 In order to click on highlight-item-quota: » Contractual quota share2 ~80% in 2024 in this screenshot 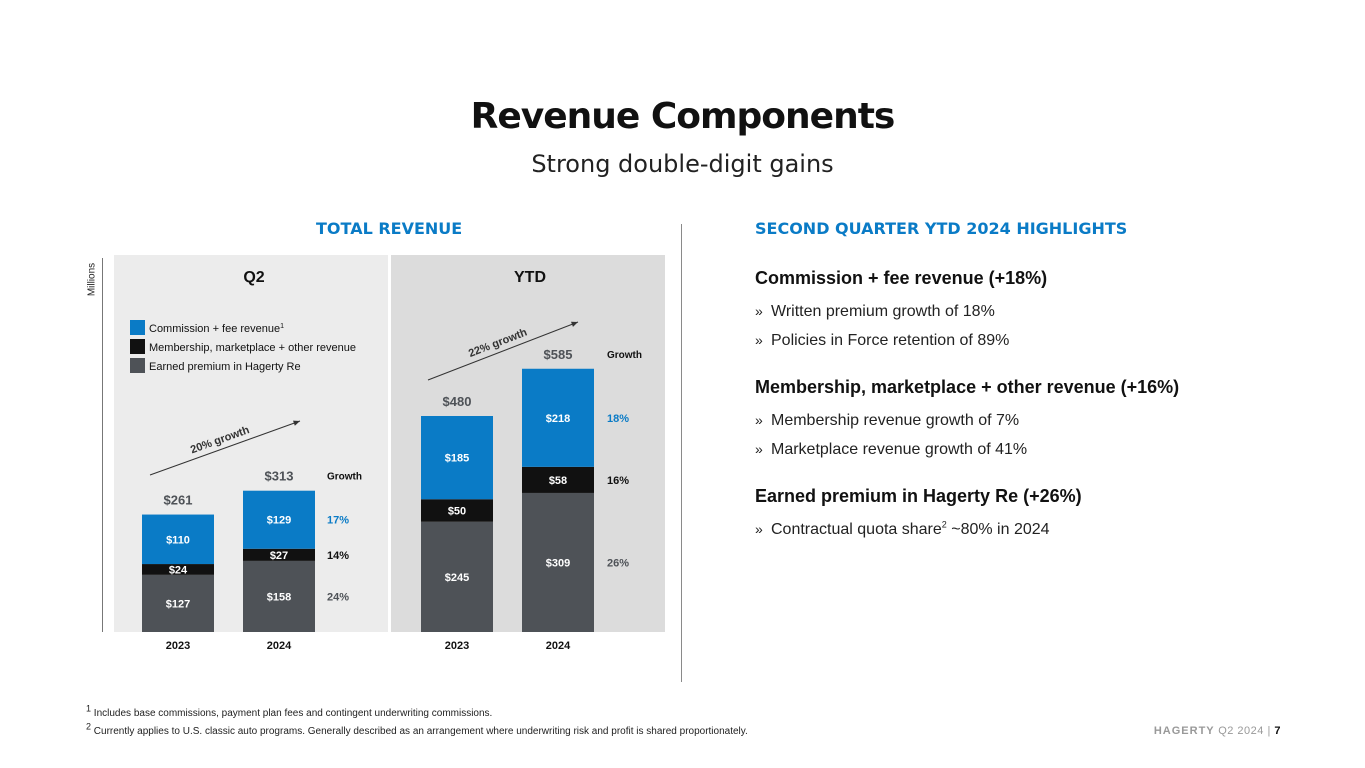, I will do `click(902, 529)`.